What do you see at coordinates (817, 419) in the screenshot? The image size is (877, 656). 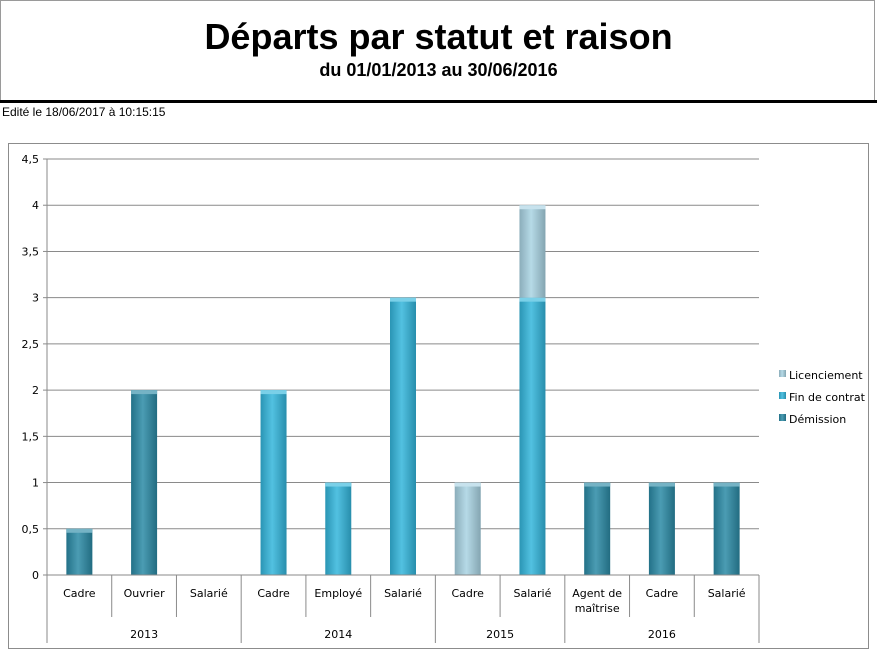 I see `legend-label: Démission` at bounding box center [817, 419].